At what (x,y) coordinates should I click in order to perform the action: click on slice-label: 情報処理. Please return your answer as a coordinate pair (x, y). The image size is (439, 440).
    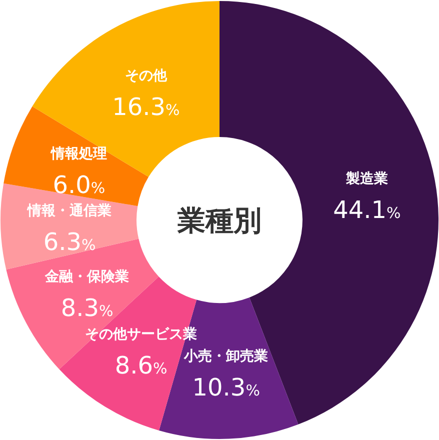
    Looking at the image, I should click on (78, 154).